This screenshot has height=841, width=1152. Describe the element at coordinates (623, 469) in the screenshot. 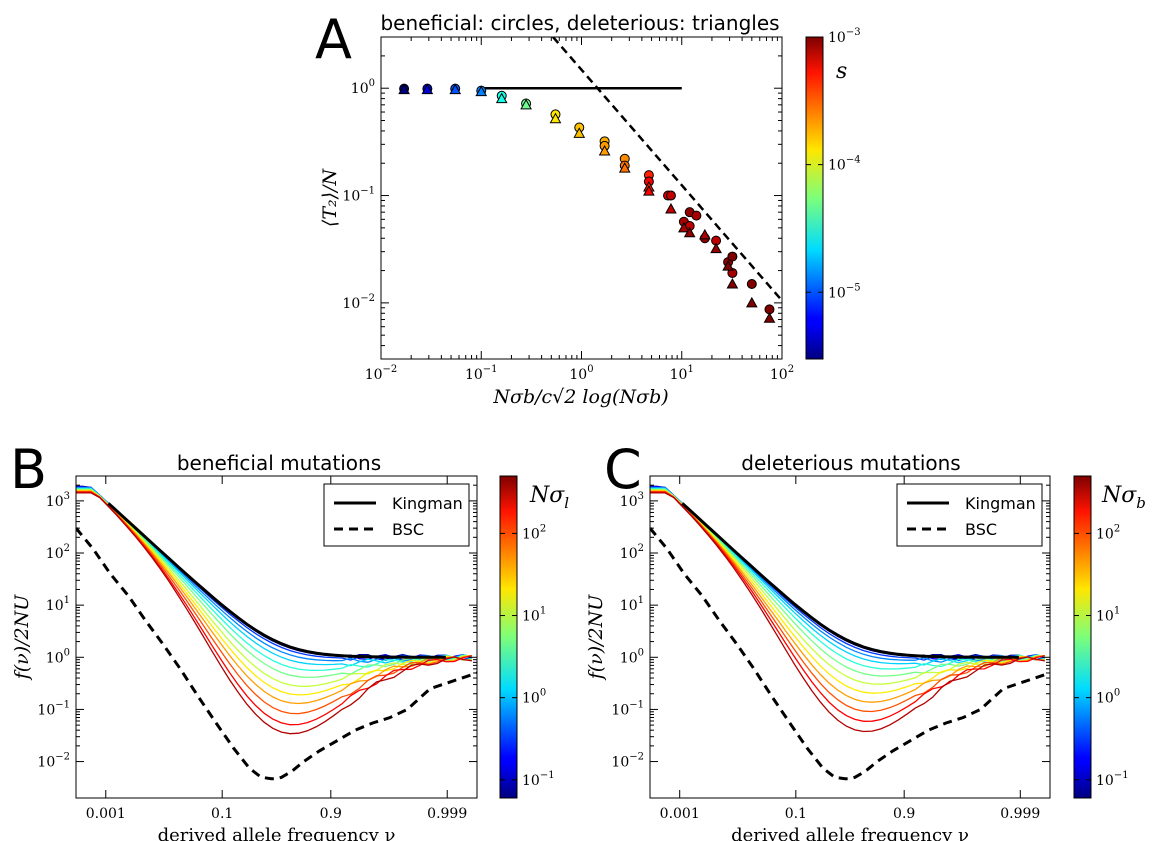

I see `panel-letter-c: C` at that location.